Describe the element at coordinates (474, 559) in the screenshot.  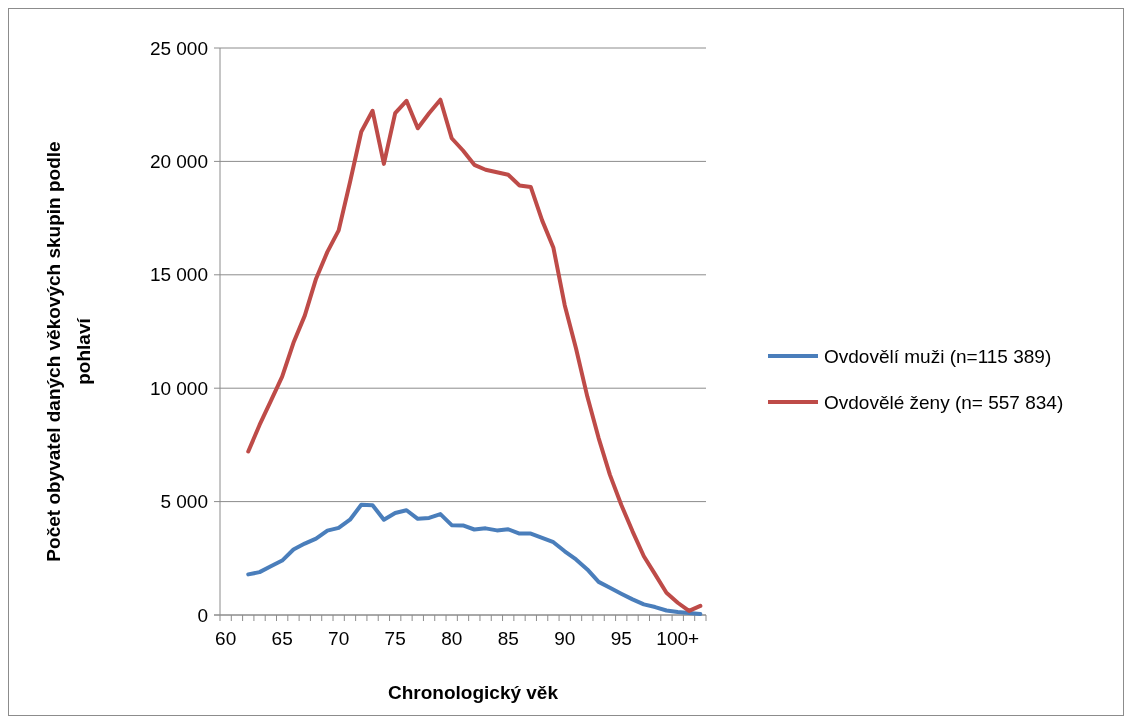
I see `line-series` at that location.